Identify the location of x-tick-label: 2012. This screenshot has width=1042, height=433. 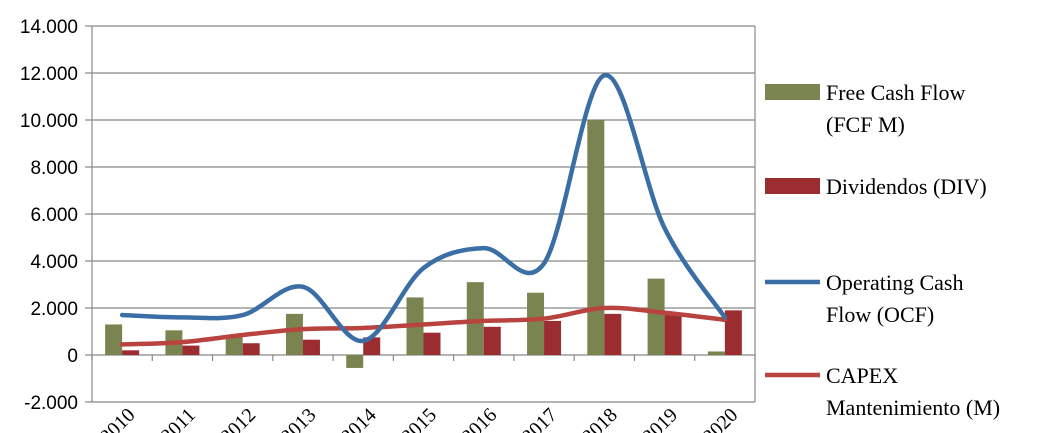
(238, 418).